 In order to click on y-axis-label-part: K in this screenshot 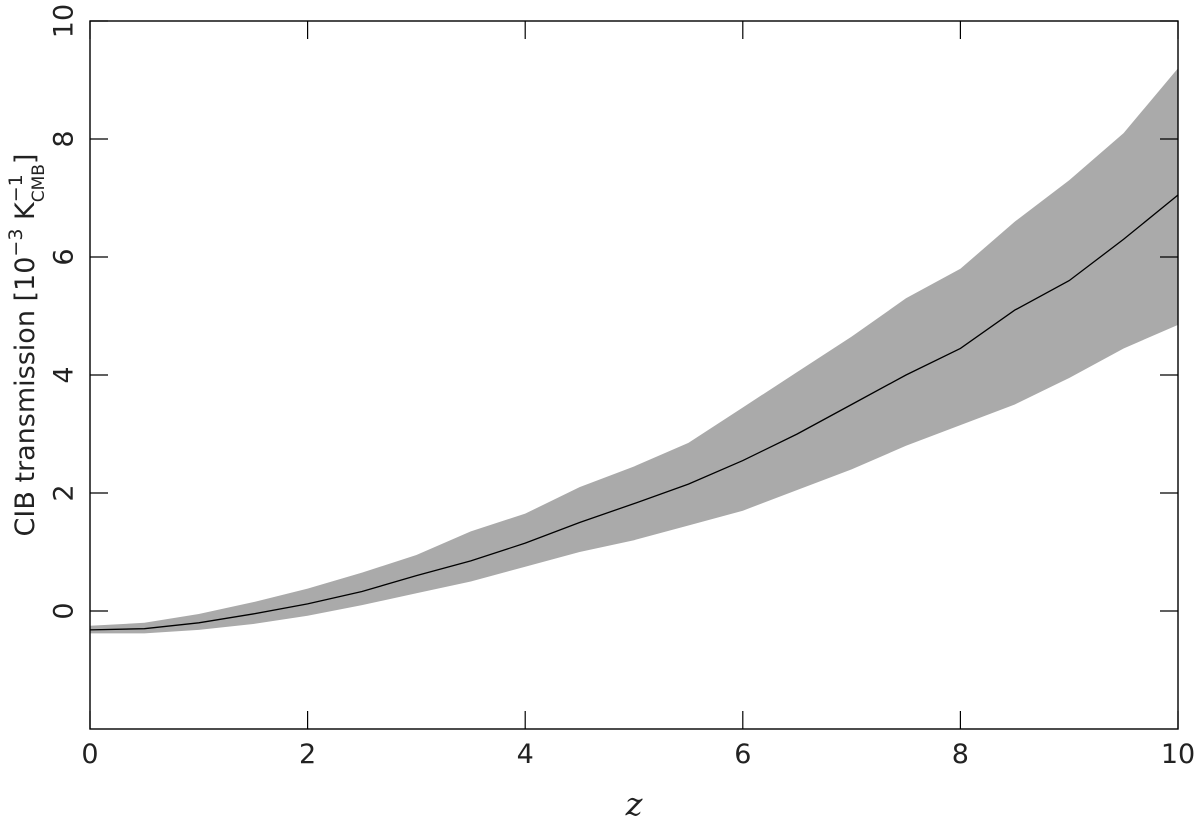, I will do `click(25, 215)`.